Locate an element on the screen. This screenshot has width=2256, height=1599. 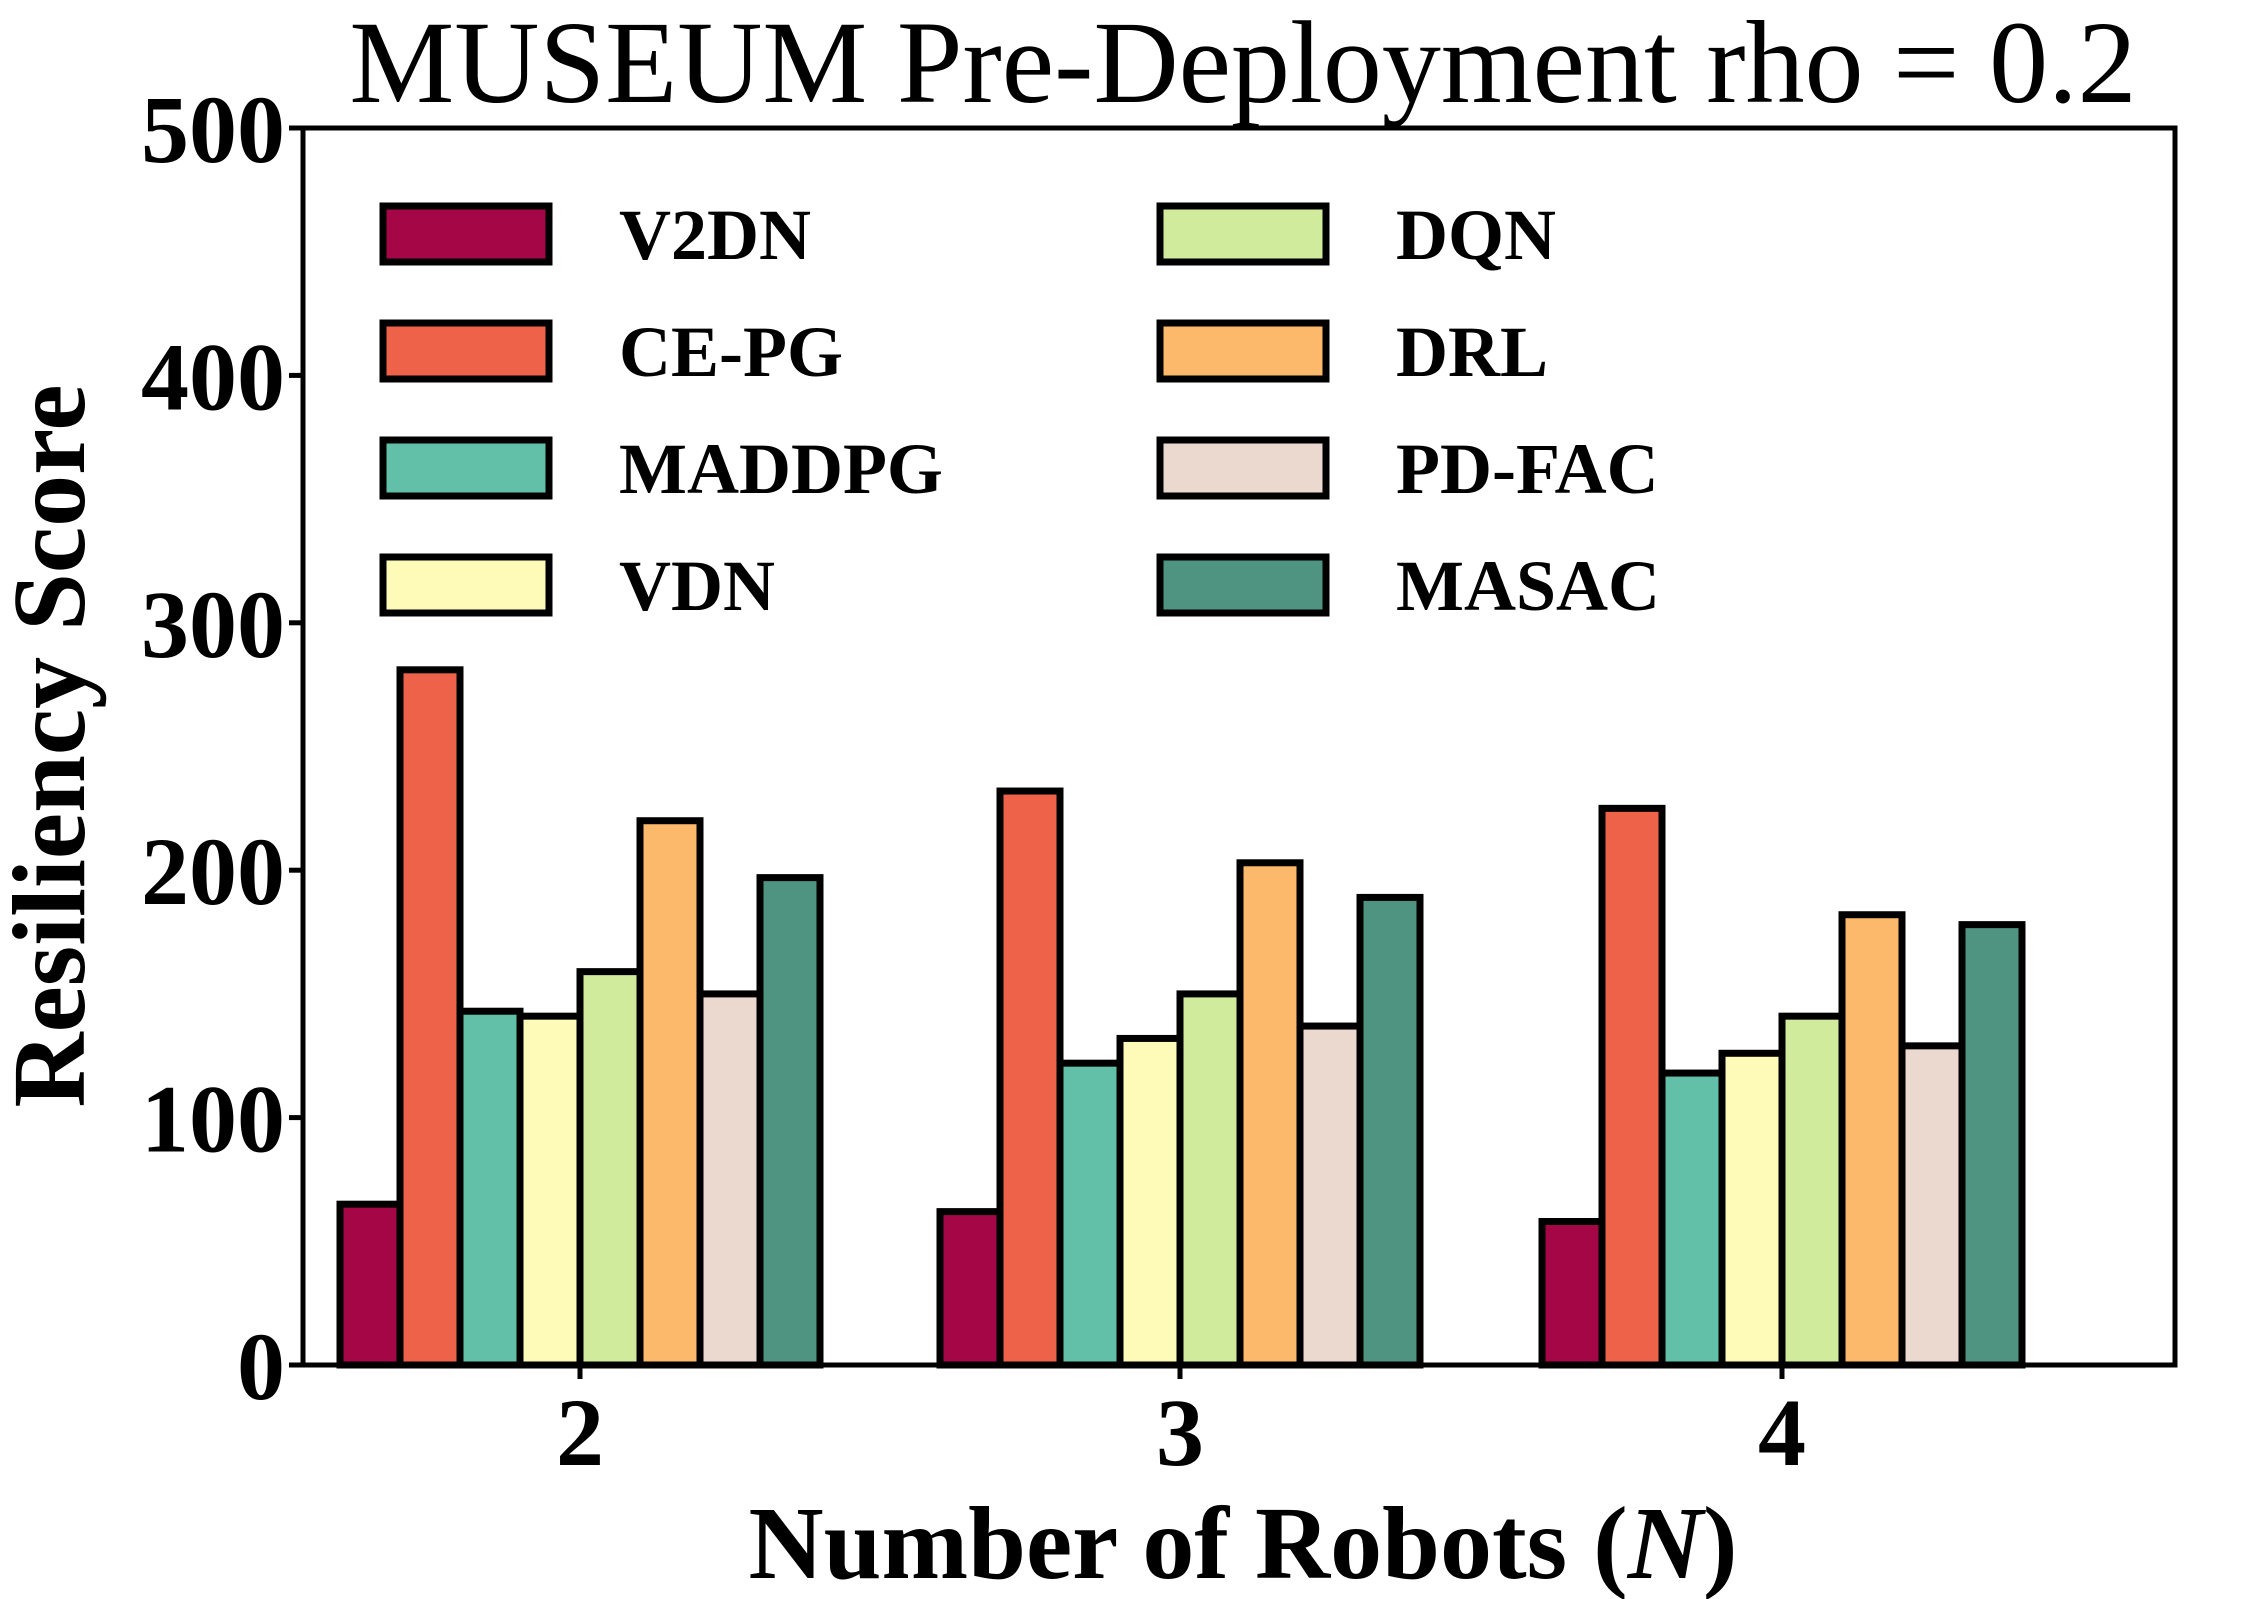
bar-vdn-n4 is located at coordinates (1752, 1209).